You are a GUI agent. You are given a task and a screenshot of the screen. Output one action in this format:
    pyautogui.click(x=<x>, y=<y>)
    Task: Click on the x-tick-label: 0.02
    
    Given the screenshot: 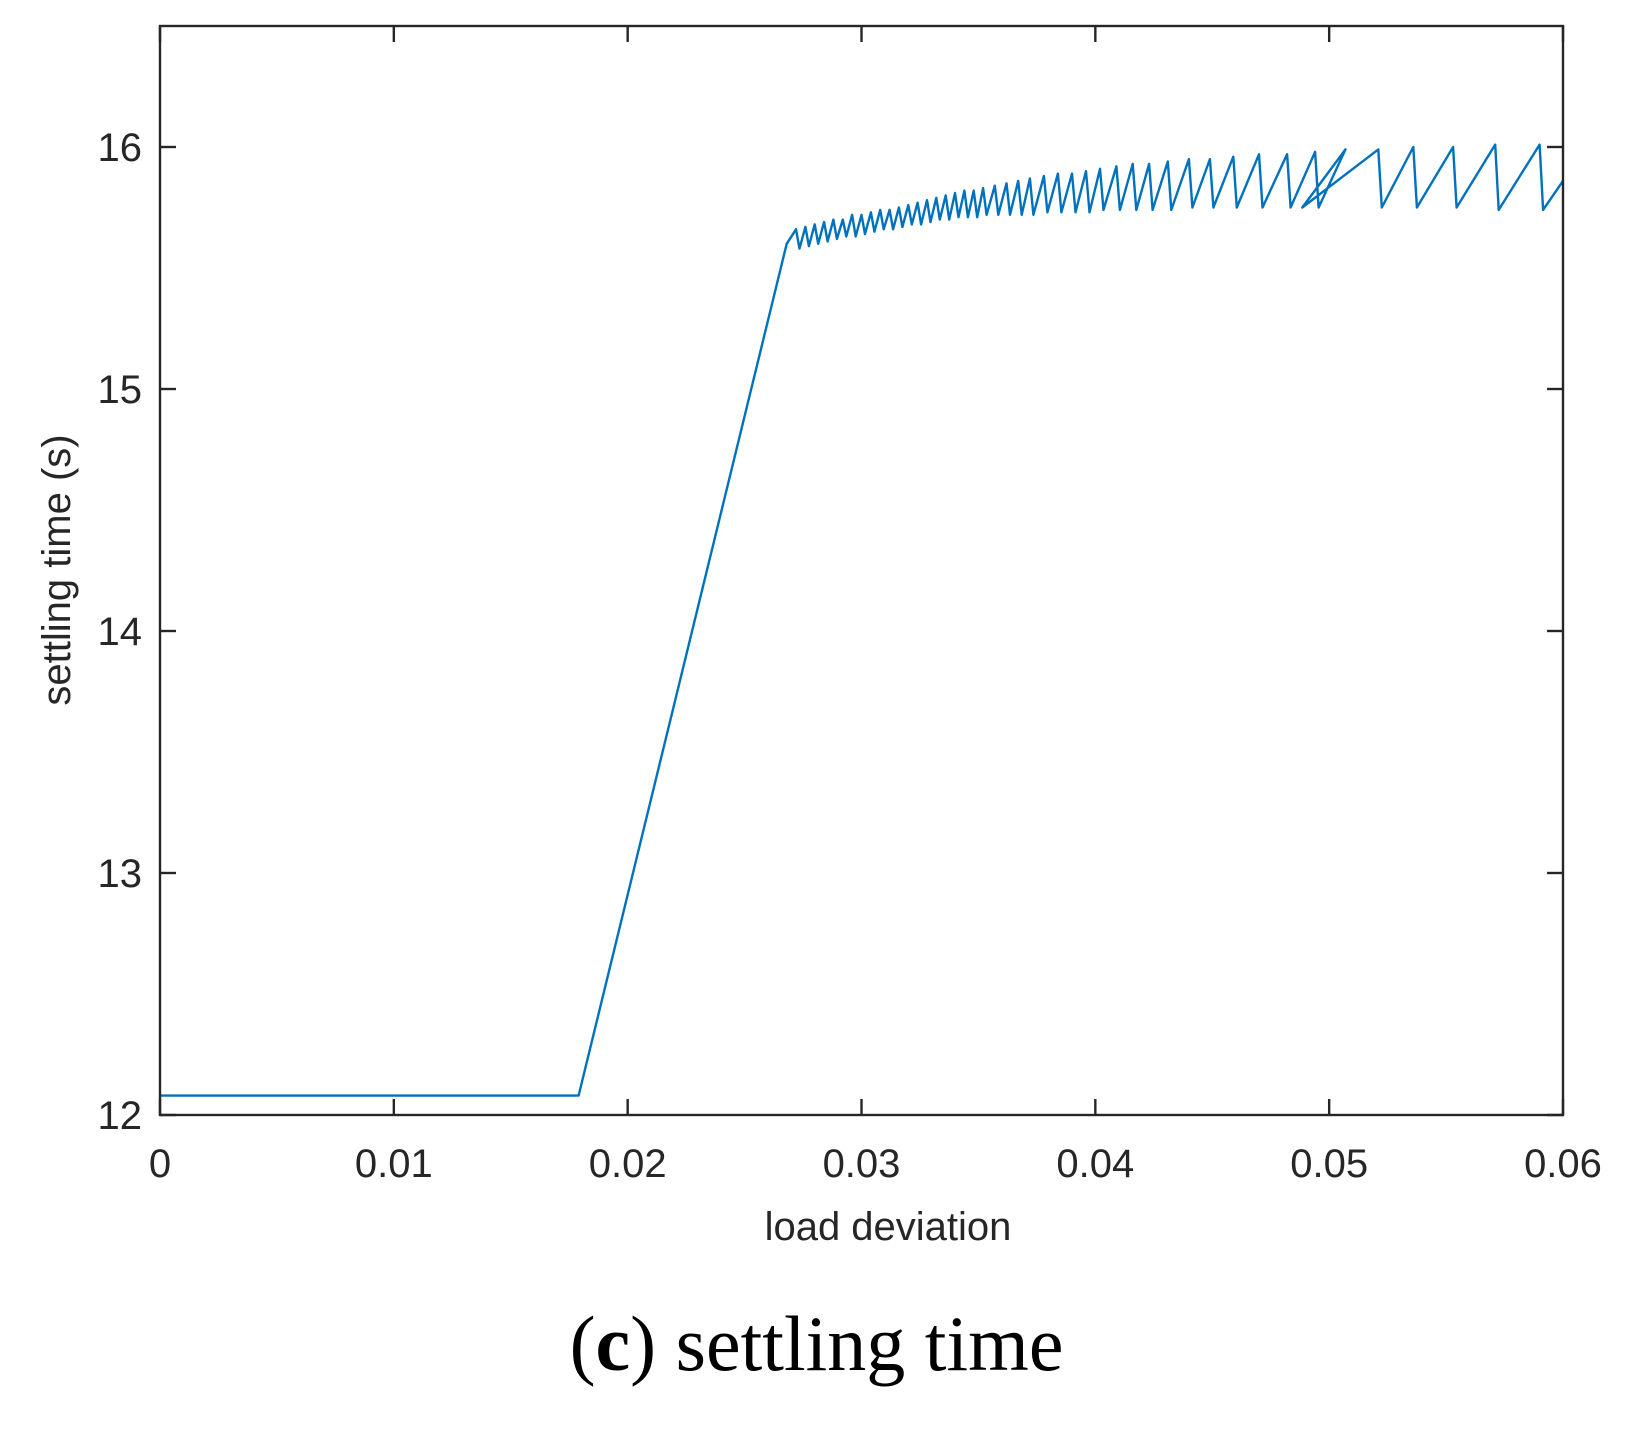 What is the action you would take?
    pyautogui.click(x=628, y=1164)
    